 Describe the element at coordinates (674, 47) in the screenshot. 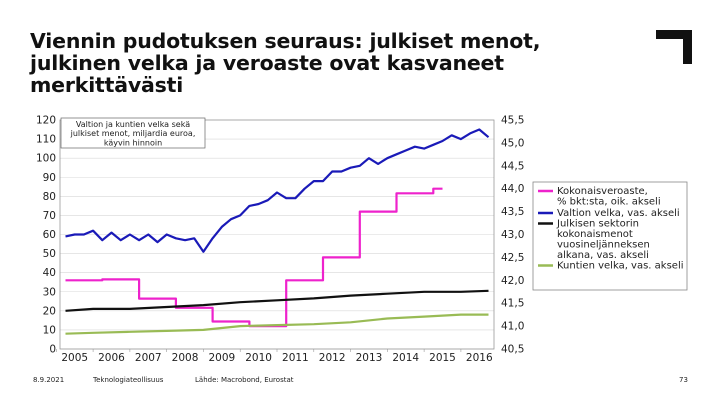

I see `corner-bracket-logo-icon` at that location.